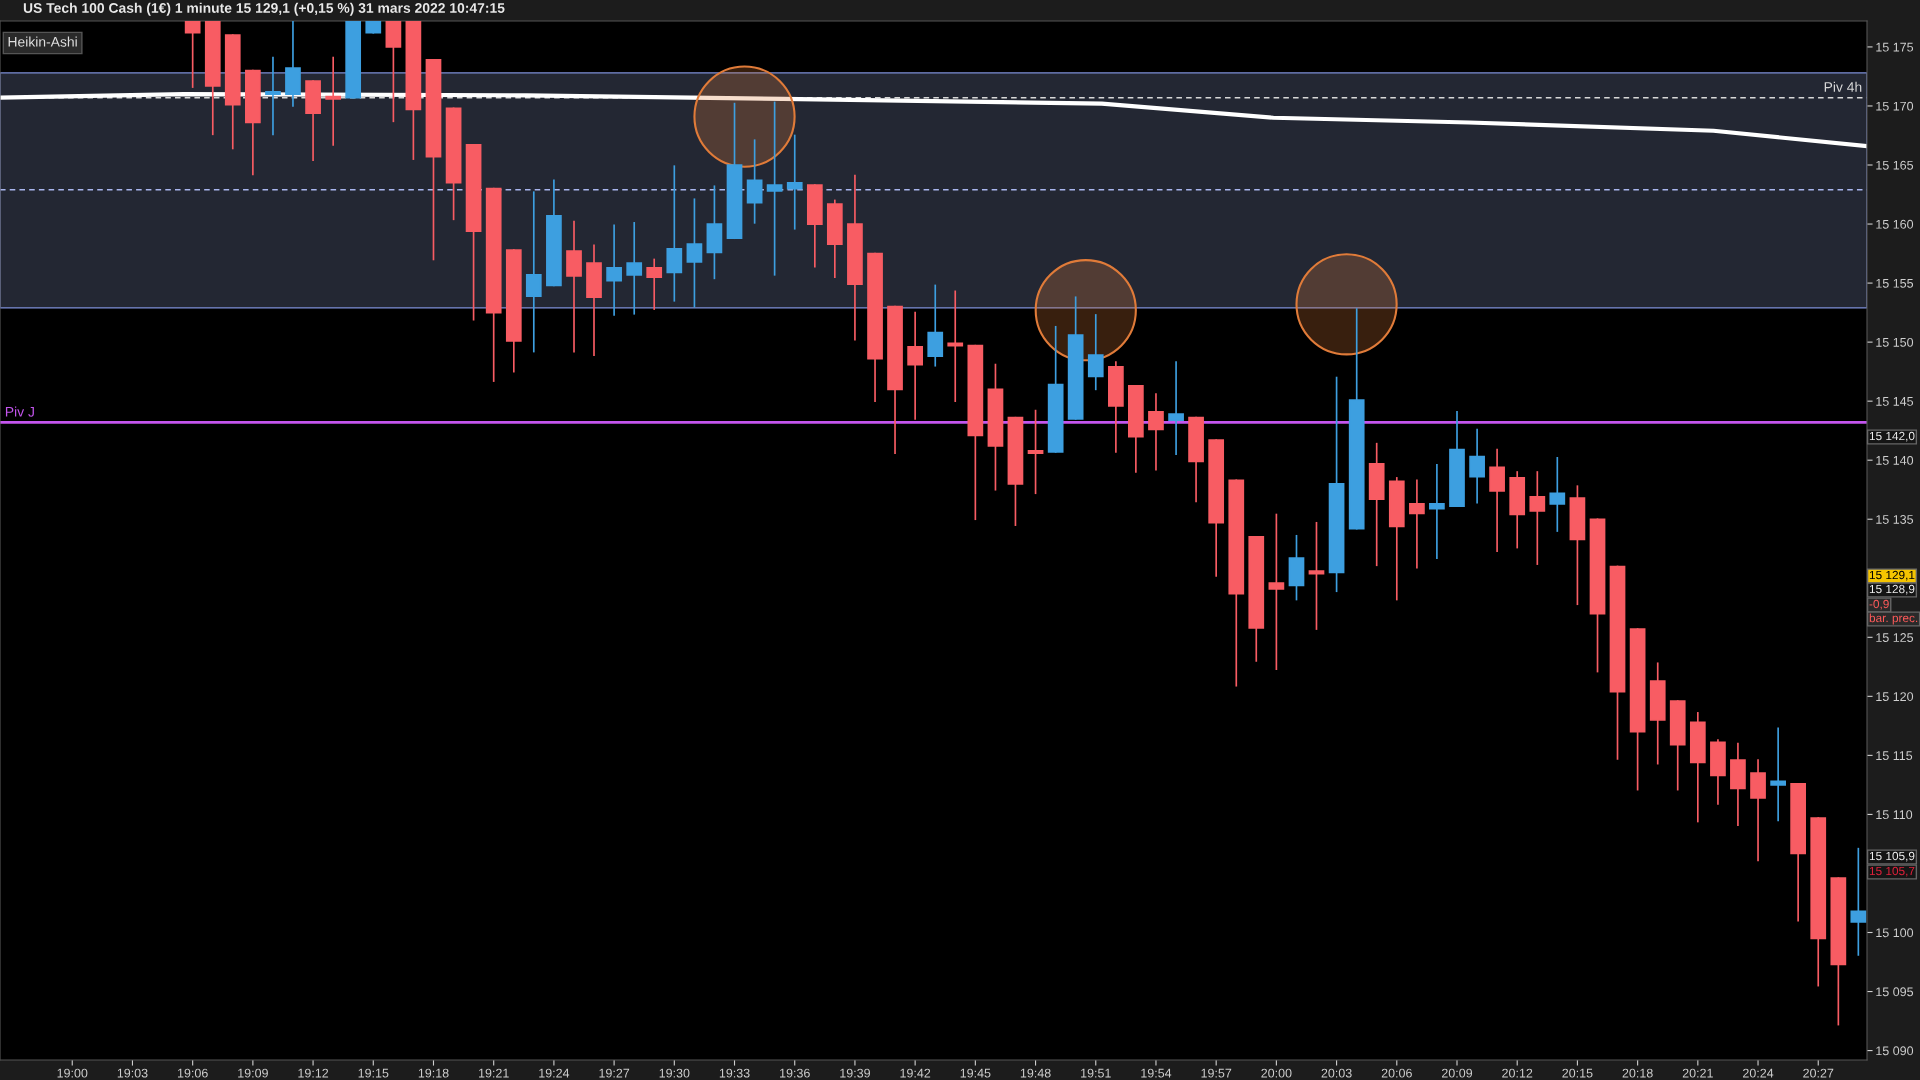 The height and width of the screenshot is (1080, 1920). I want to click on y-tick-label: 15 150, so click(1895, 342).